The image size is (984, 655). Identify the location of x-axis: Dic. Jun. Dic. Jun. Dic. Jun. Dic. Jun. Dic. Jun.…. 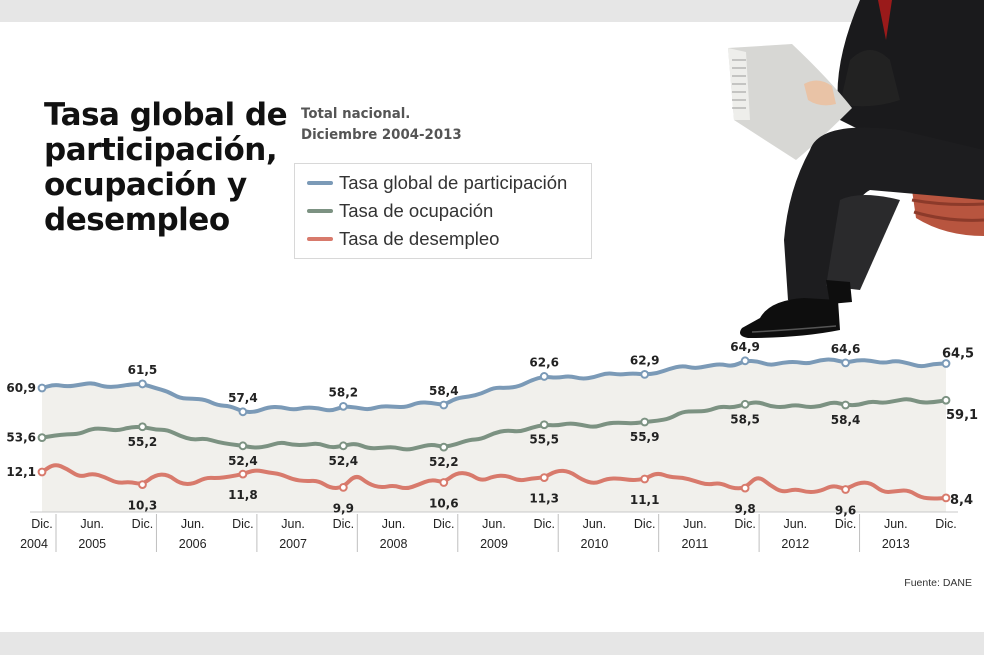
(489, 531).